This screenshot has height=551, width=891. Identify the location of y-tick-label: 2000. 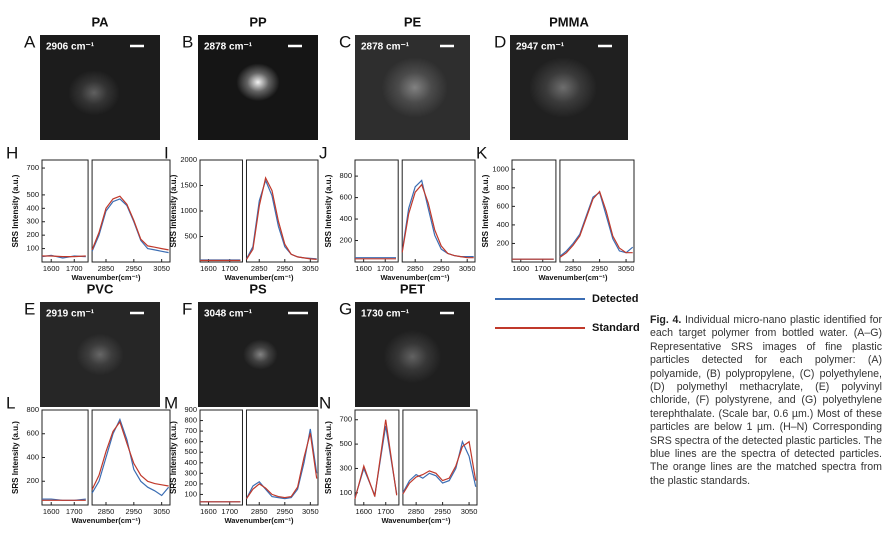
(188, 159).